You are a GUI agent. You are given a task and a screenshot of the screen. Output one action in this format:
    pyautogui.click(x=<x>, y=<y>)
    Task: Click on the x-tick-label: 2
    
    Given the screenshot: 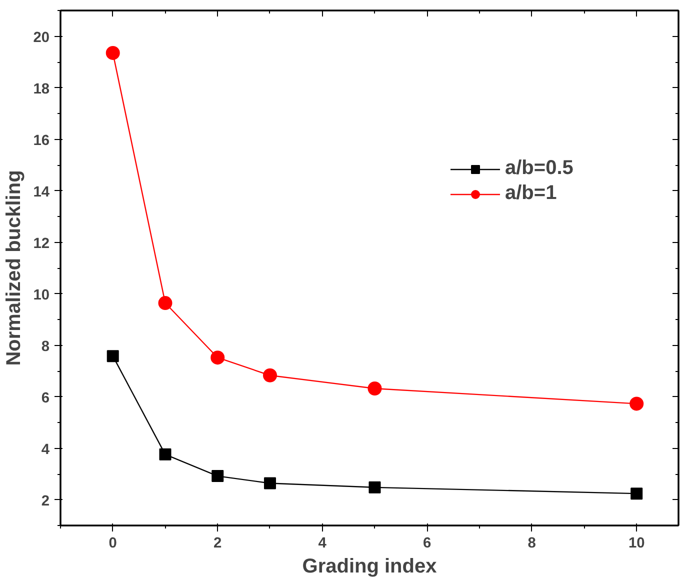 What is the action you would take?
    pyautogui.click(x=218, y=544)
    